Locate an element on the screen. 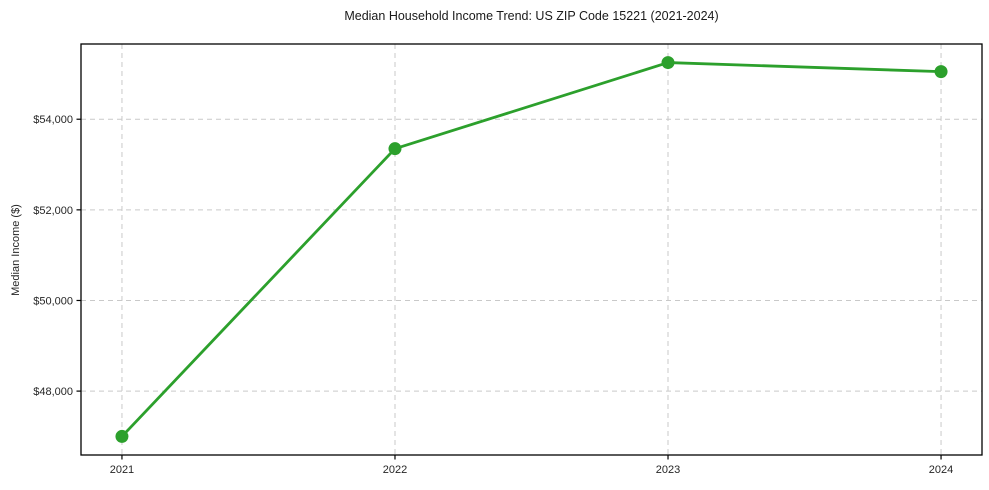 Image resolution: width=989 pixels, height=490 pixels. y-axis-label: Median Income ($) is located at coordinates (16, 250).